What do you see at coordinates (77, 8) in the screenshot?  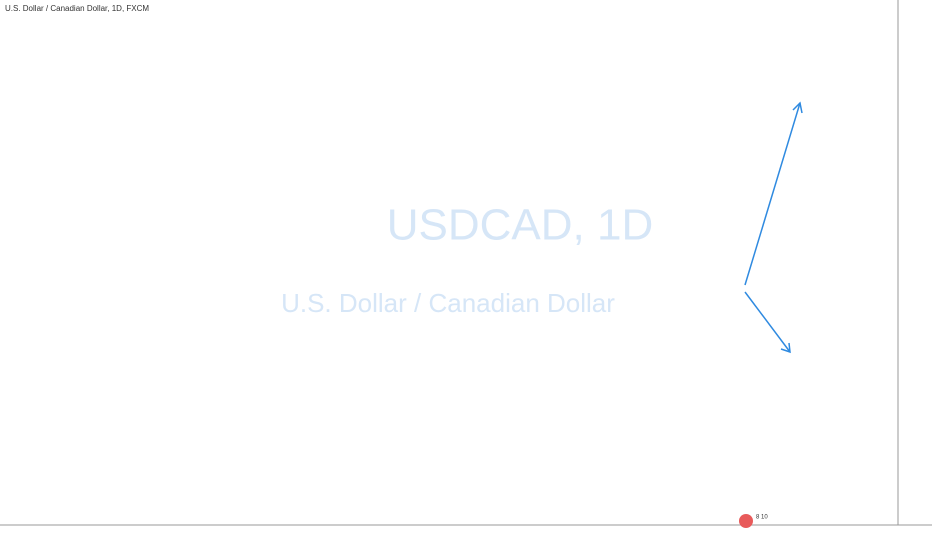 I see `chart-title: U.S. Dollar / Canadian Dollar, 1D, FXCM` at bounding box center [77, 8].